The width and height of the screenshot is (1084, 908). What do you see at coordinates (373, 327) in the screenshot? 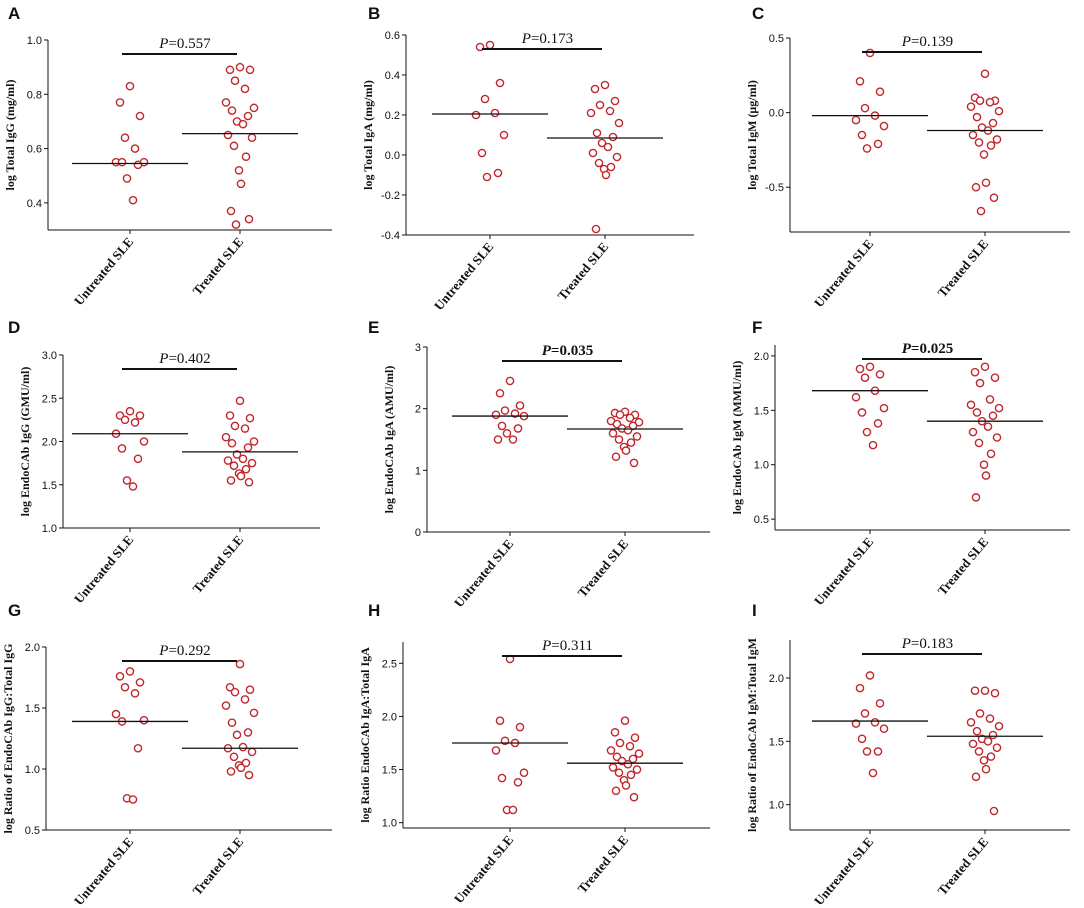
I see `panel-letter: E` at bounding box center [373, 327].